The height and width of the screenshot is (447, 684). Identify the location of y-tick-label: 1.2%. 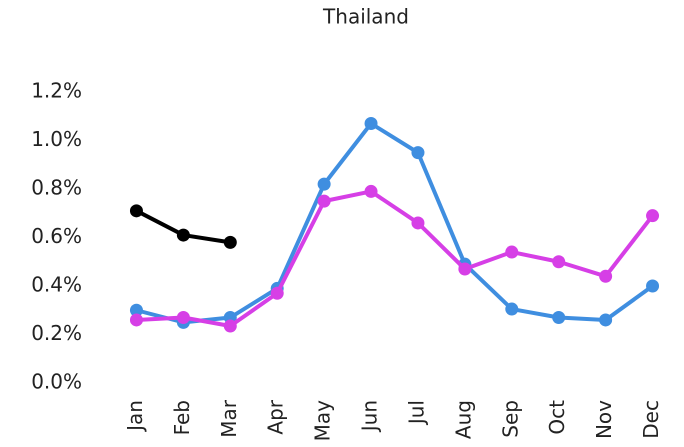
(56, 91).